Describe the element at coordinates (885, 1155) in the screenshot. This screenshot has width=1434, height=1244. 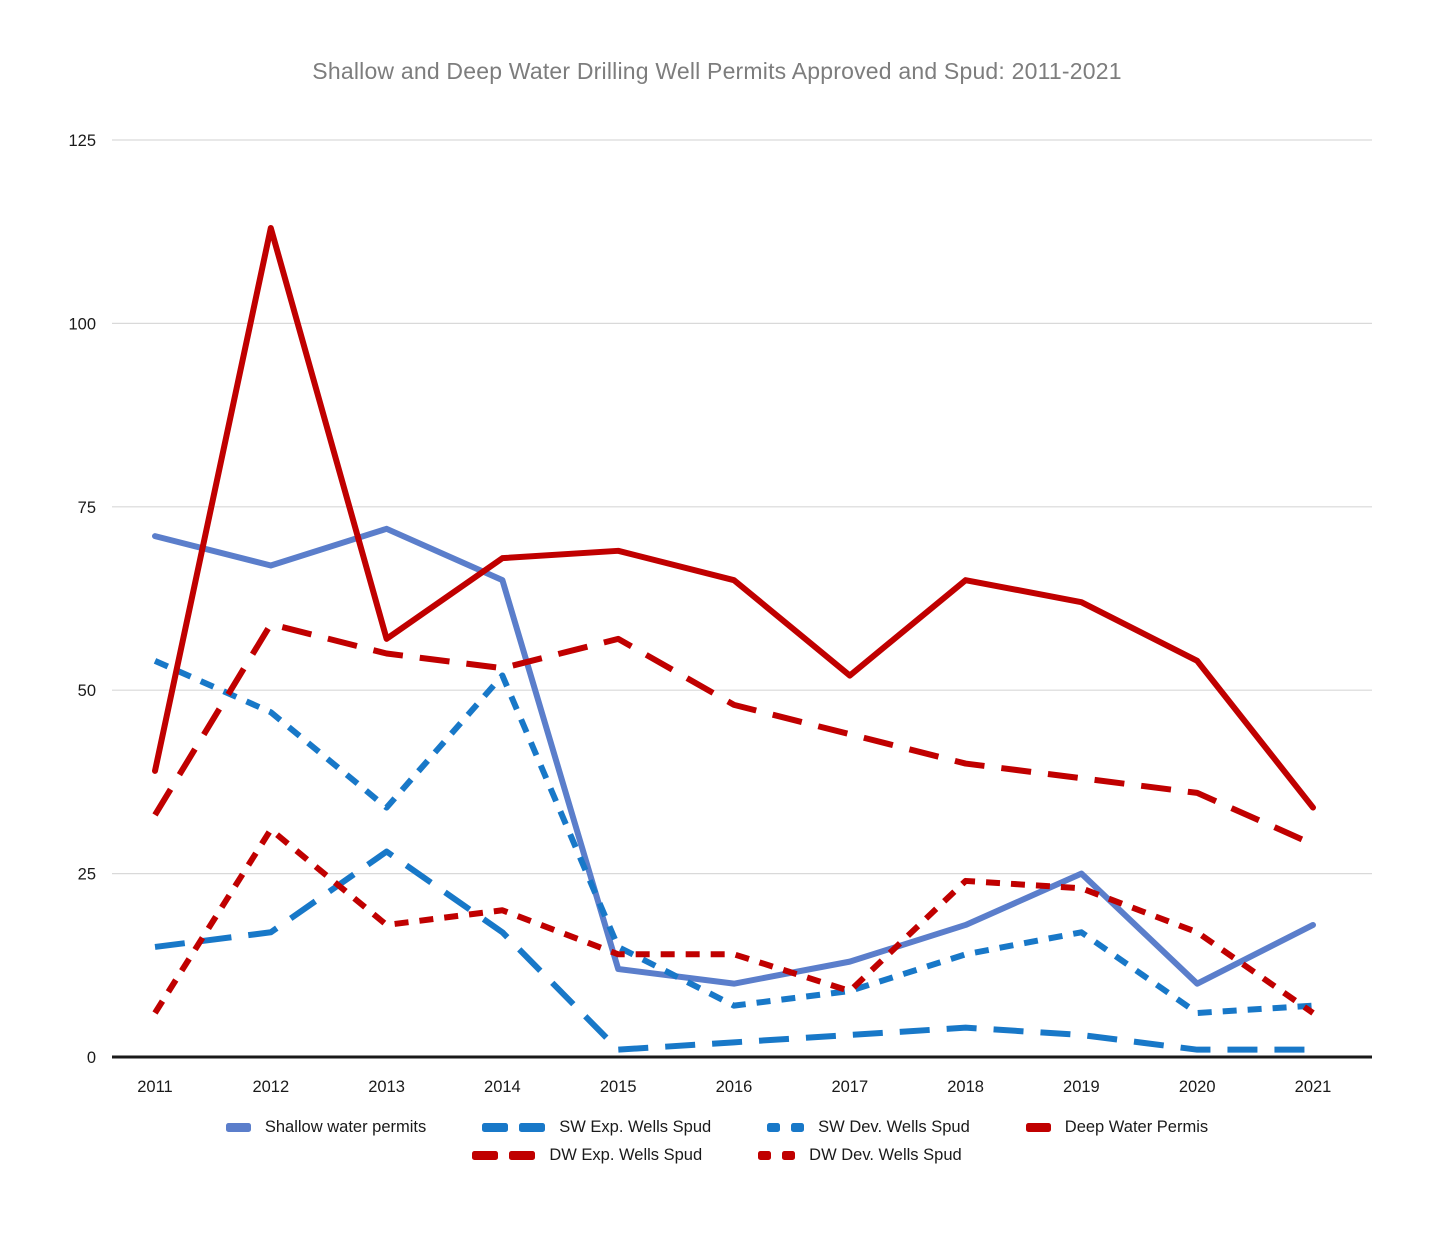
I see `legend-label: DW Dev. Wells Spud` at that location.